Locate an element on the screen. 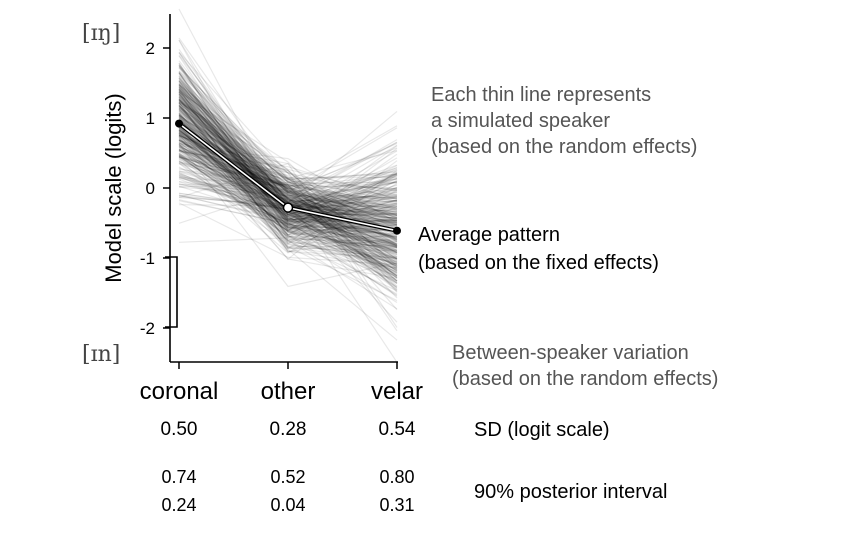 The image size is (844, 537). speakers-annotation-line-1: Each thin line represents is located at coordinates (541, 95).